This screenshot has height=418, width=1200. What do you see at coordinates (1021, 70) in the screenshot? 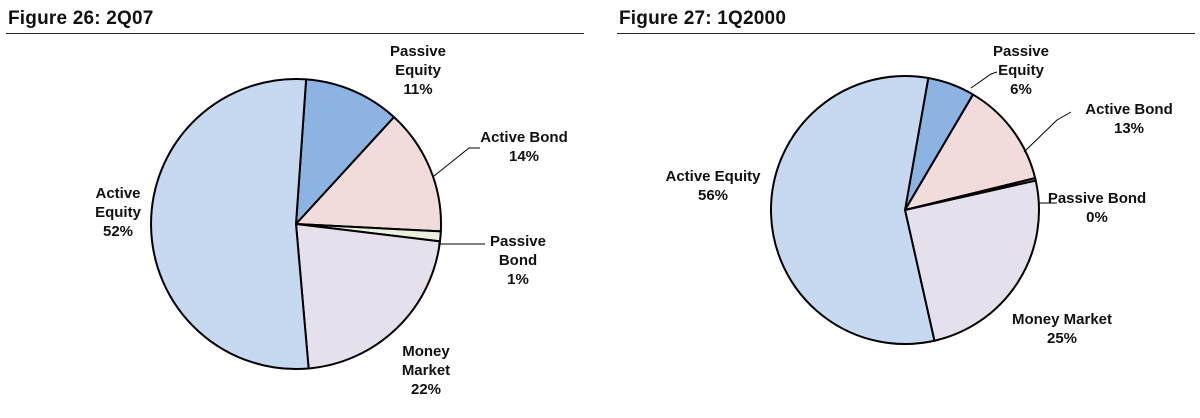
I see `slice-label-passive-equity: Passive Equity 6%` at bounding box center [1021, 70].